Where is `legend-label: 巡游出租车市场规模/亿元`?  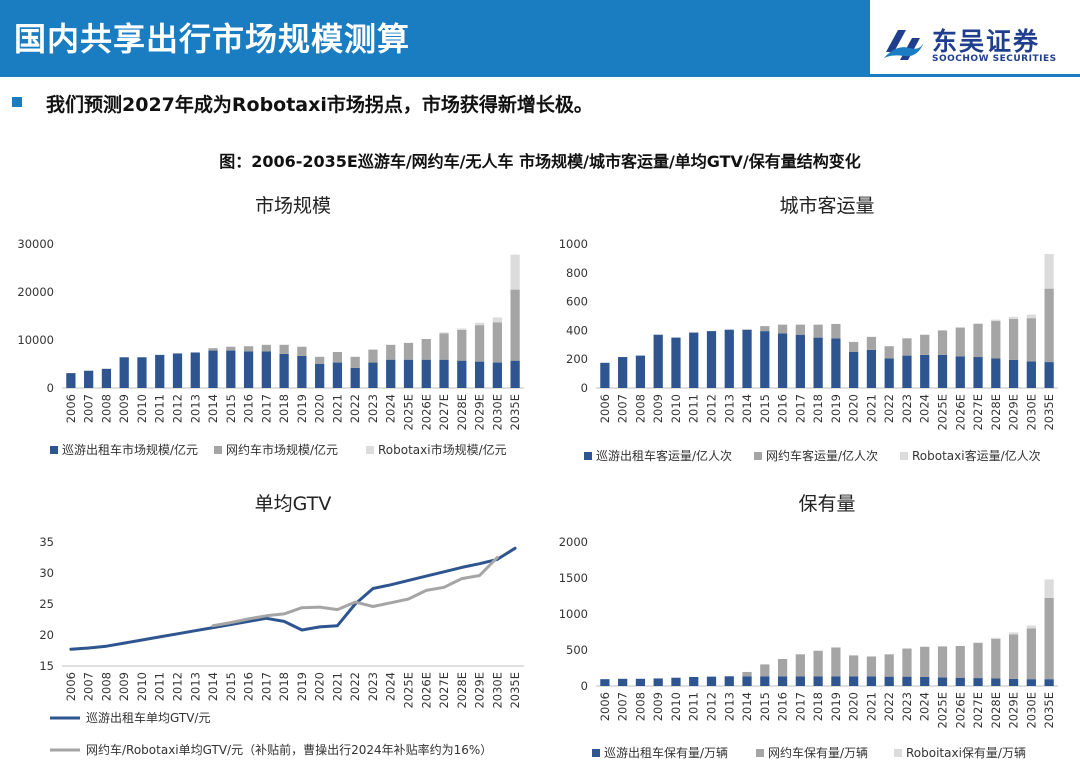 legend-label: 巡游出租车市场规模/亿元 is located at coordinates (130, 449).